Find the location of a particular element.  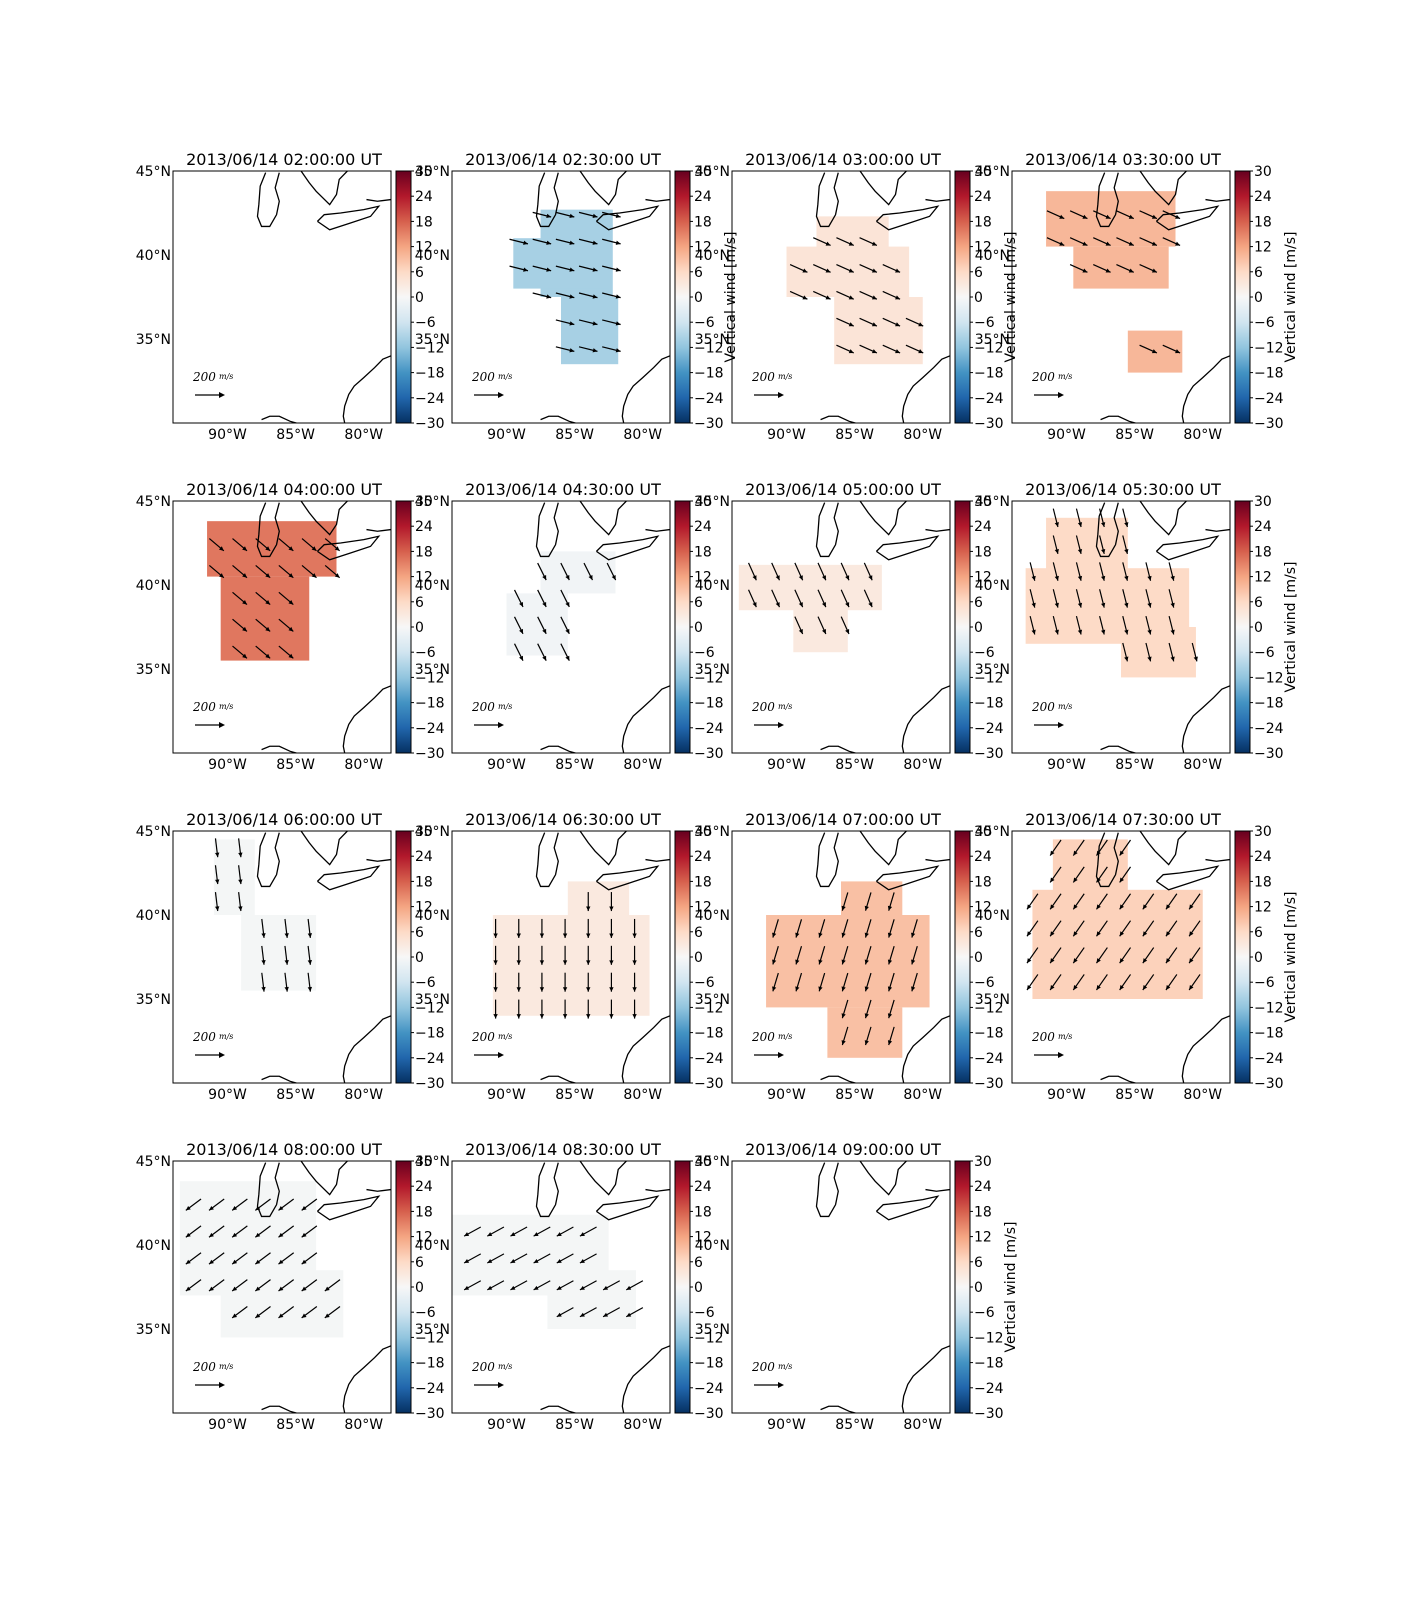

colorbar-tick-label: 6 is located at coordinates (1258, 603).